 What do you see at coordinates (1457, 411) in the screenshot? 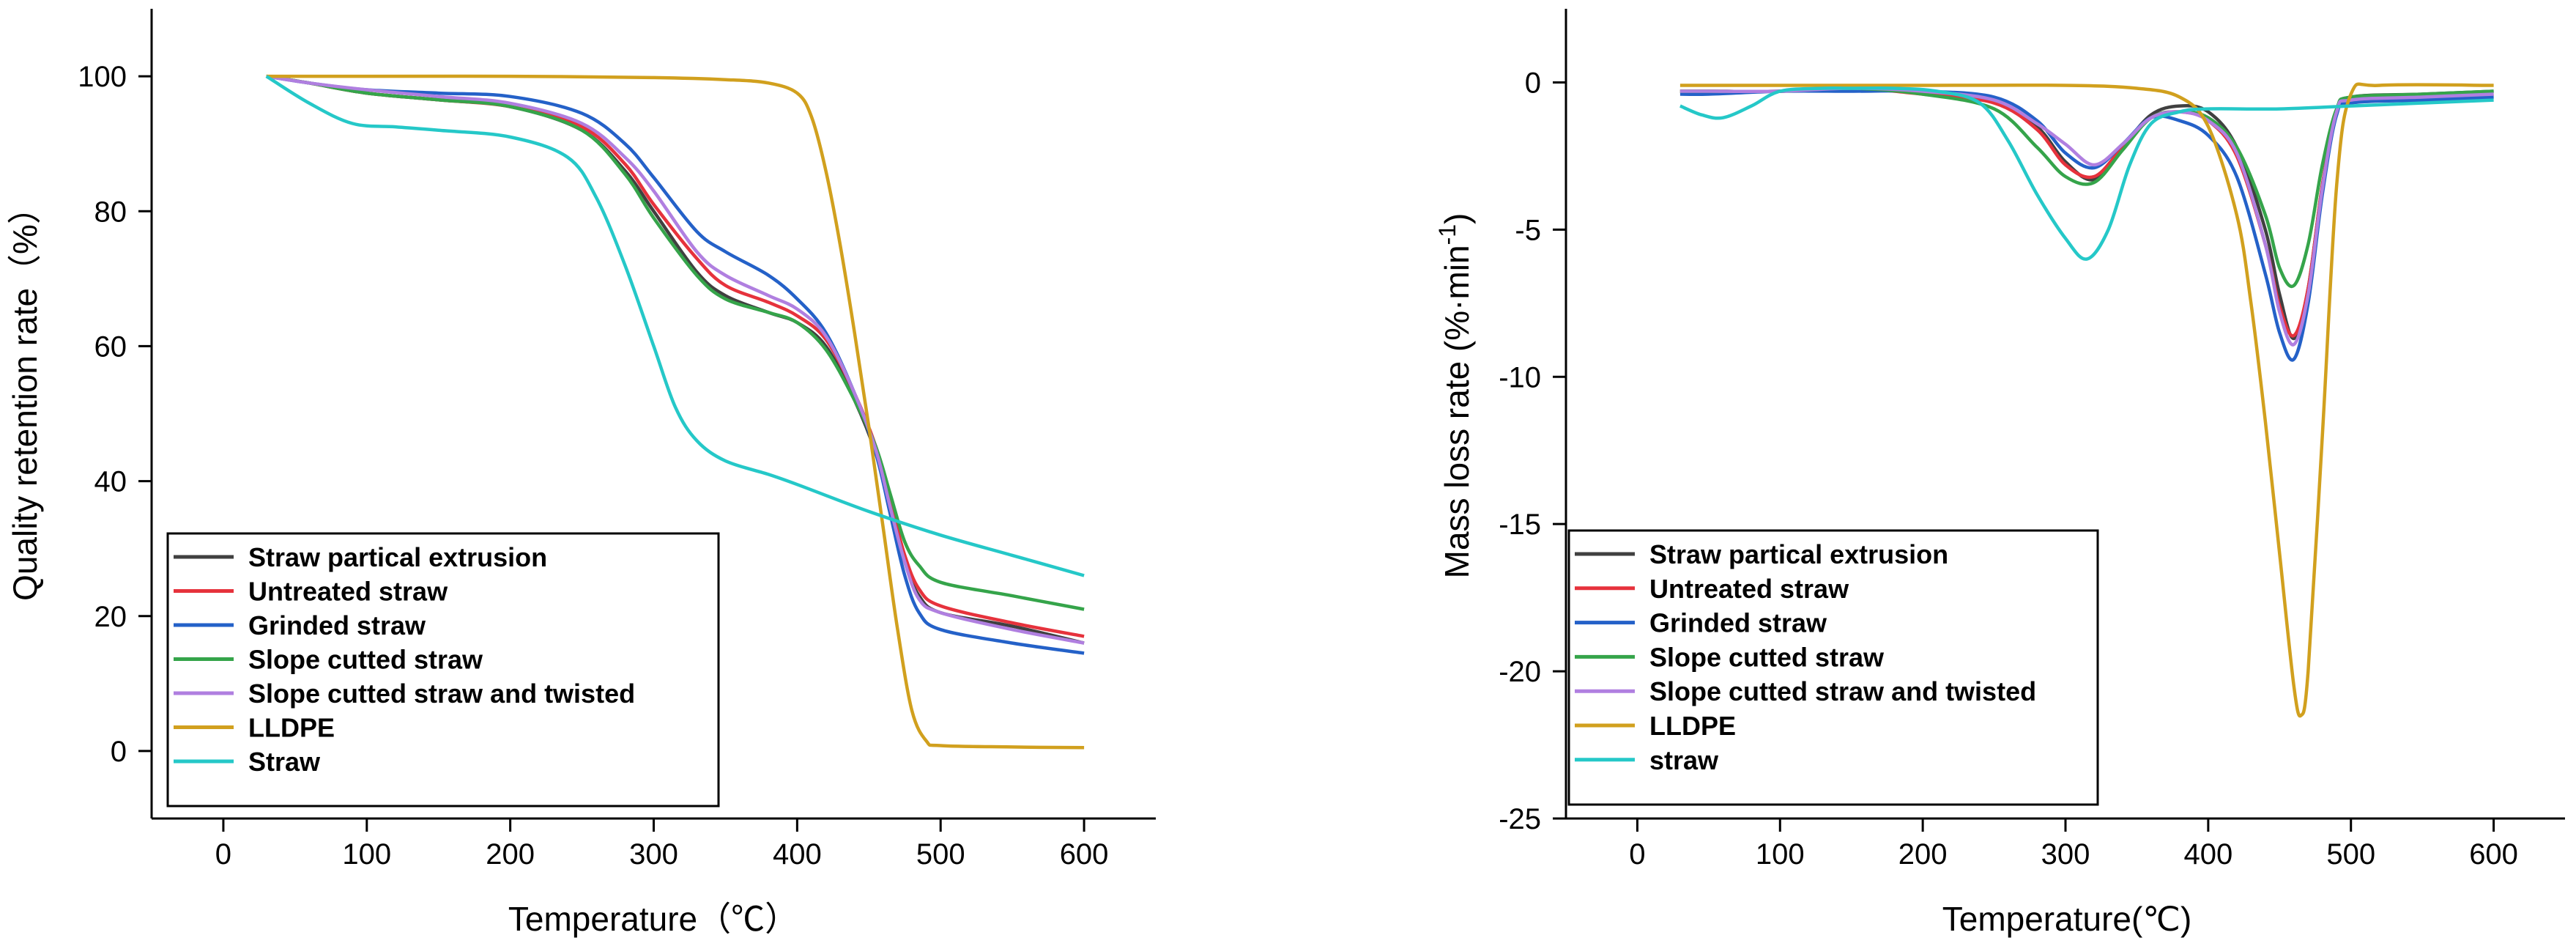
I see `y-axis-label-right-main: Mass loss rate (%·min` at bounding box center [1457, 411].